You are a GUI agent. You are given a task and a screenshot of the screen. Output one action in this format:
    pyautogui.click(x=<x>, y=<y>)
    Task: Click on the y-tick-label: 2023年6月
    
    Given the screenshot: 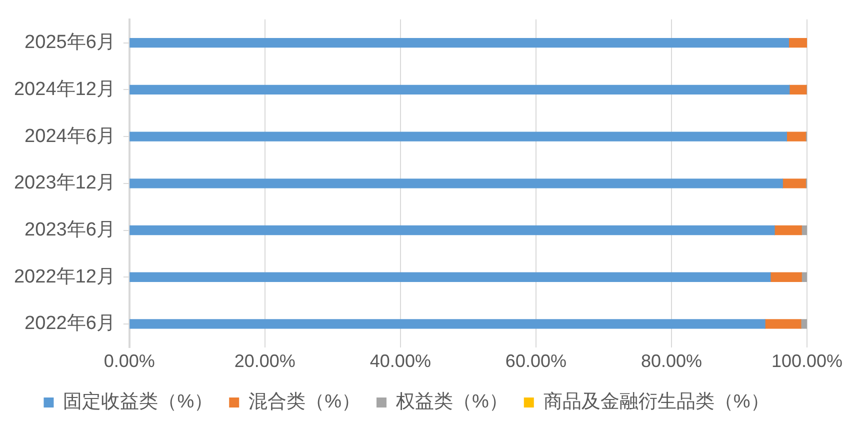 What is the action you would take?
    pyautogui.click(x=70, y=229)
    